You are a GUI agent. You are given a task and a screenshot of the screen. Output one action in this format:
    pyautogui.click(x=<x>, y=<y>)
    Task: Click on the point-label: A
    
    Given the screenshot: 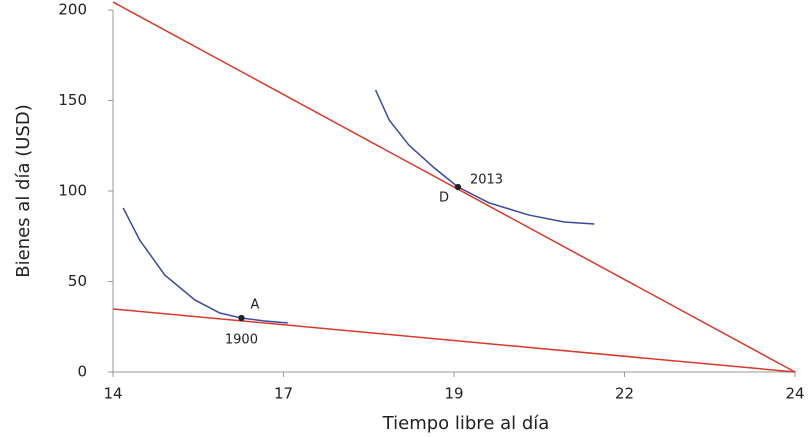 What is the action you would take?
    pyautogui.click(x=254, y=305)
    